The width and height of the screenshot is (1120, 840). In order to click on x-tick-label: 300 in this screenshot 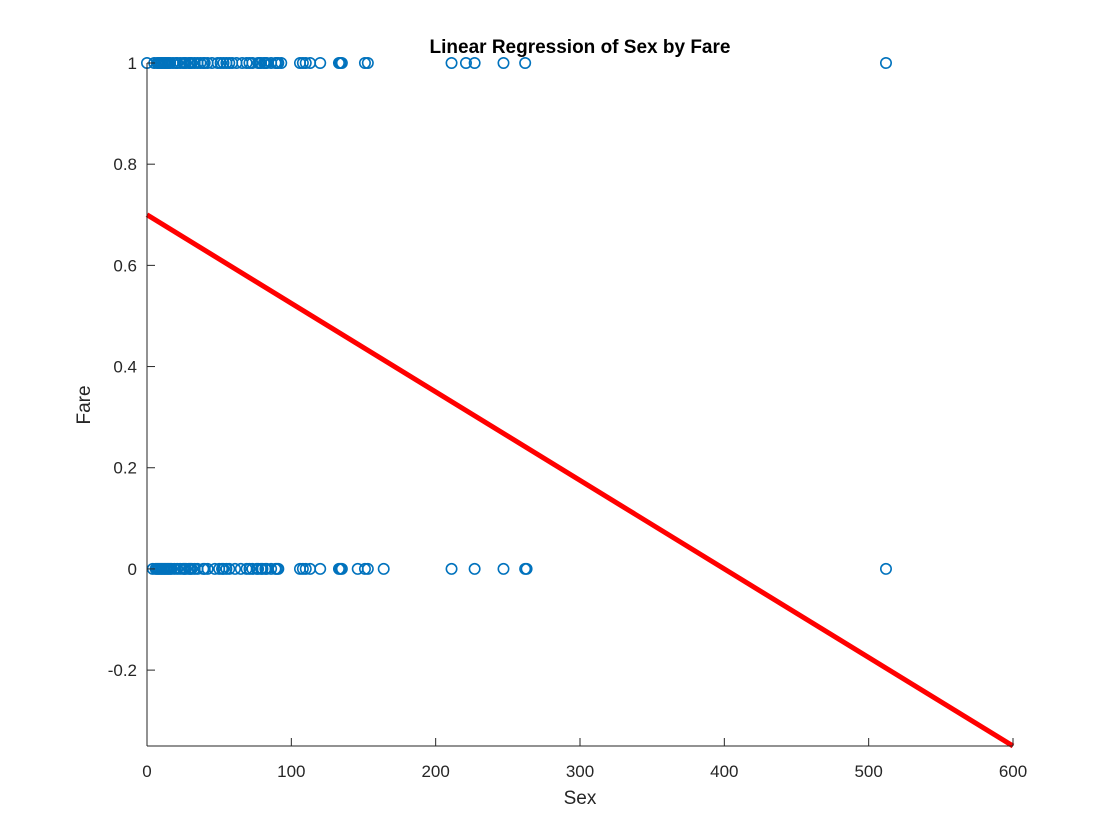, I will do `click(580, 771)`.